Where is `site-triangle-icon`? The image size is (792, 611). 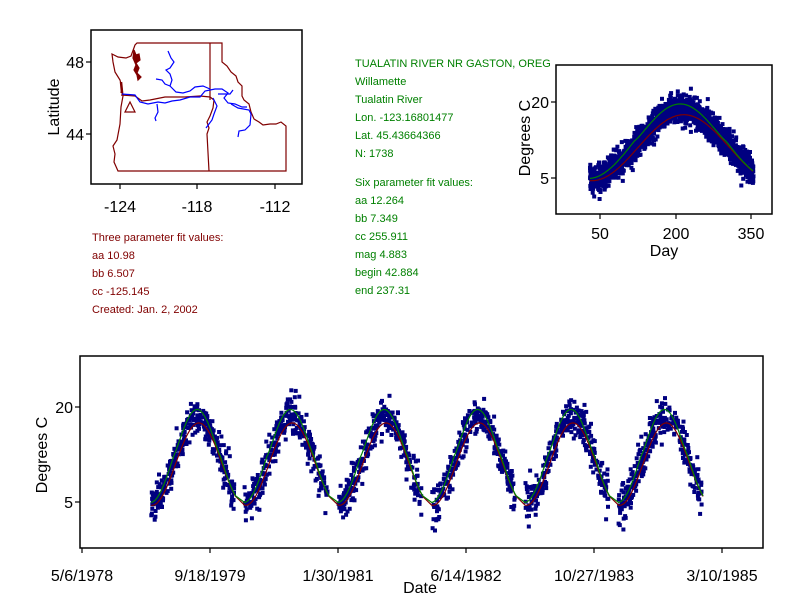
site-triangle-icon is located at coordinates (130, 106).